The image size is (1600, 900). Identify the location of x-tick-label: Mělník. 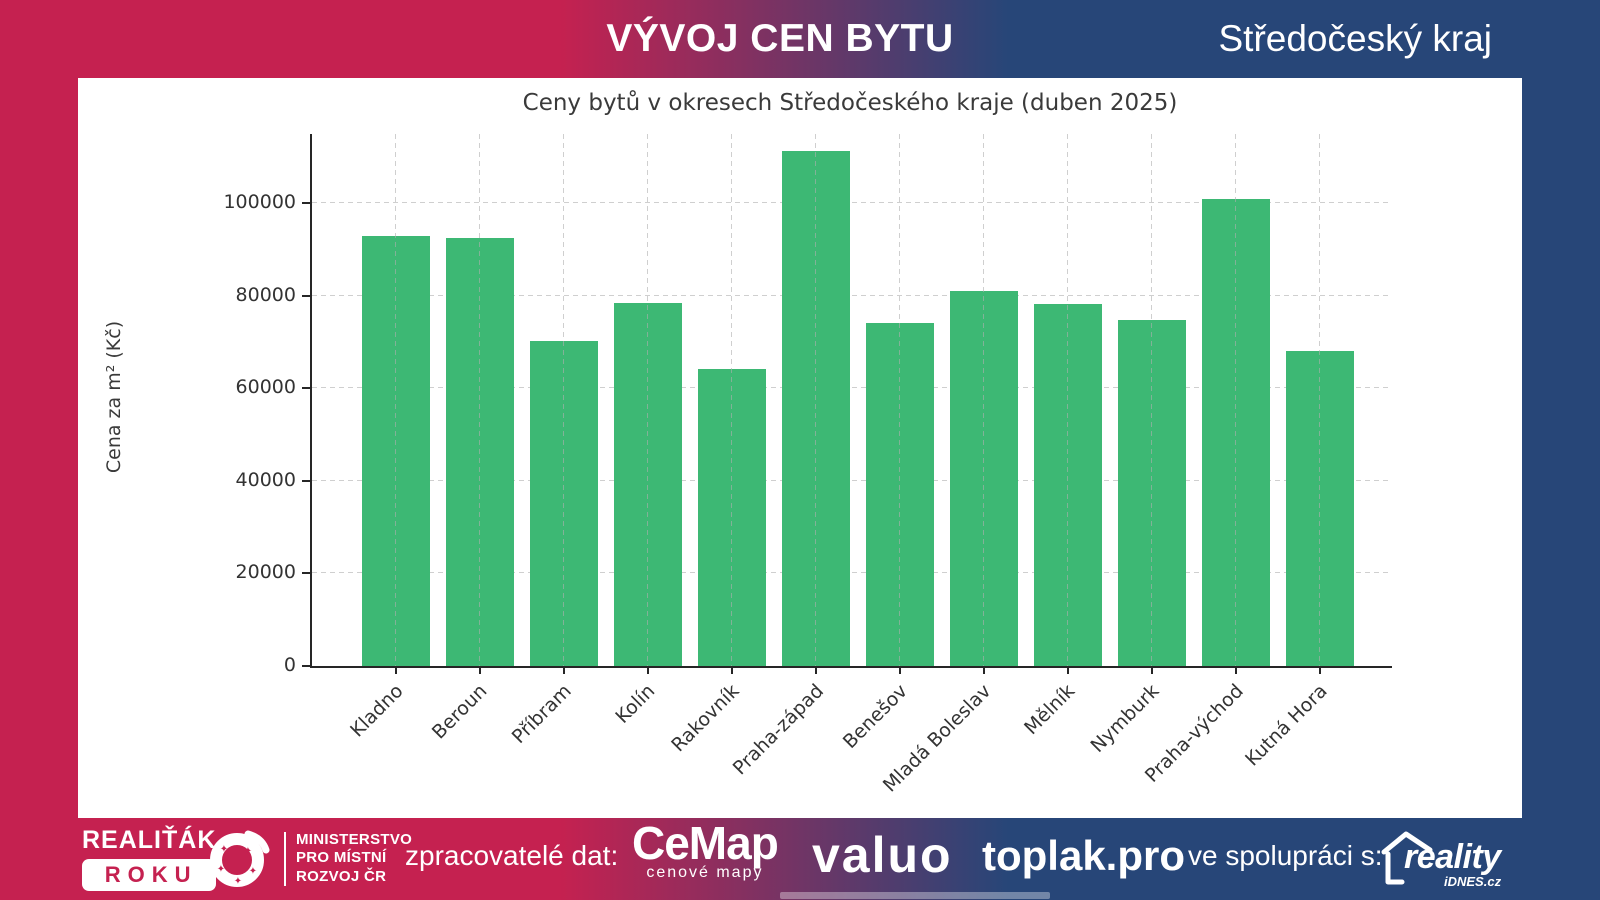
(1050, 710).